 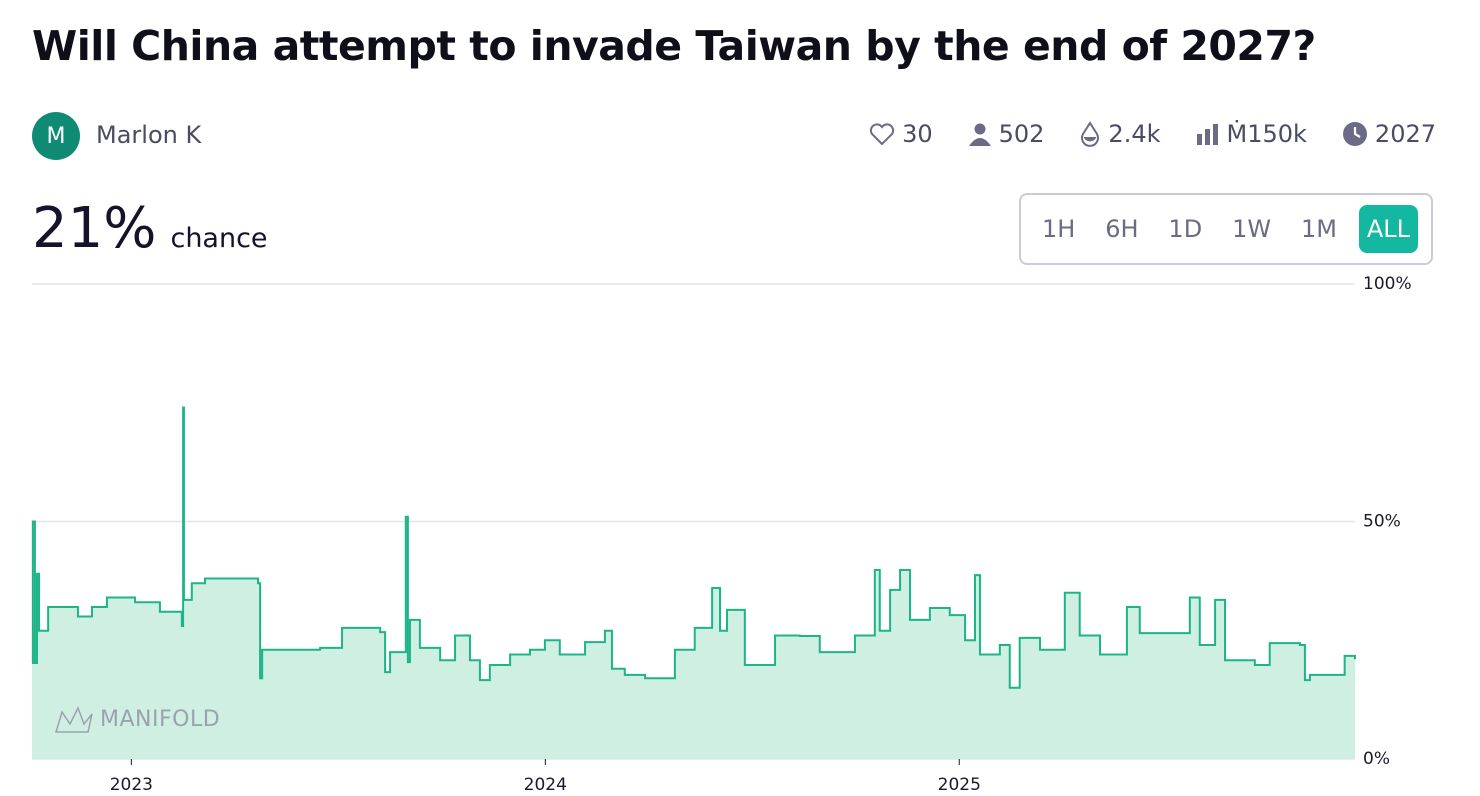 I want to click on y-tick-label: 50%, so click(x=1382, y=522).